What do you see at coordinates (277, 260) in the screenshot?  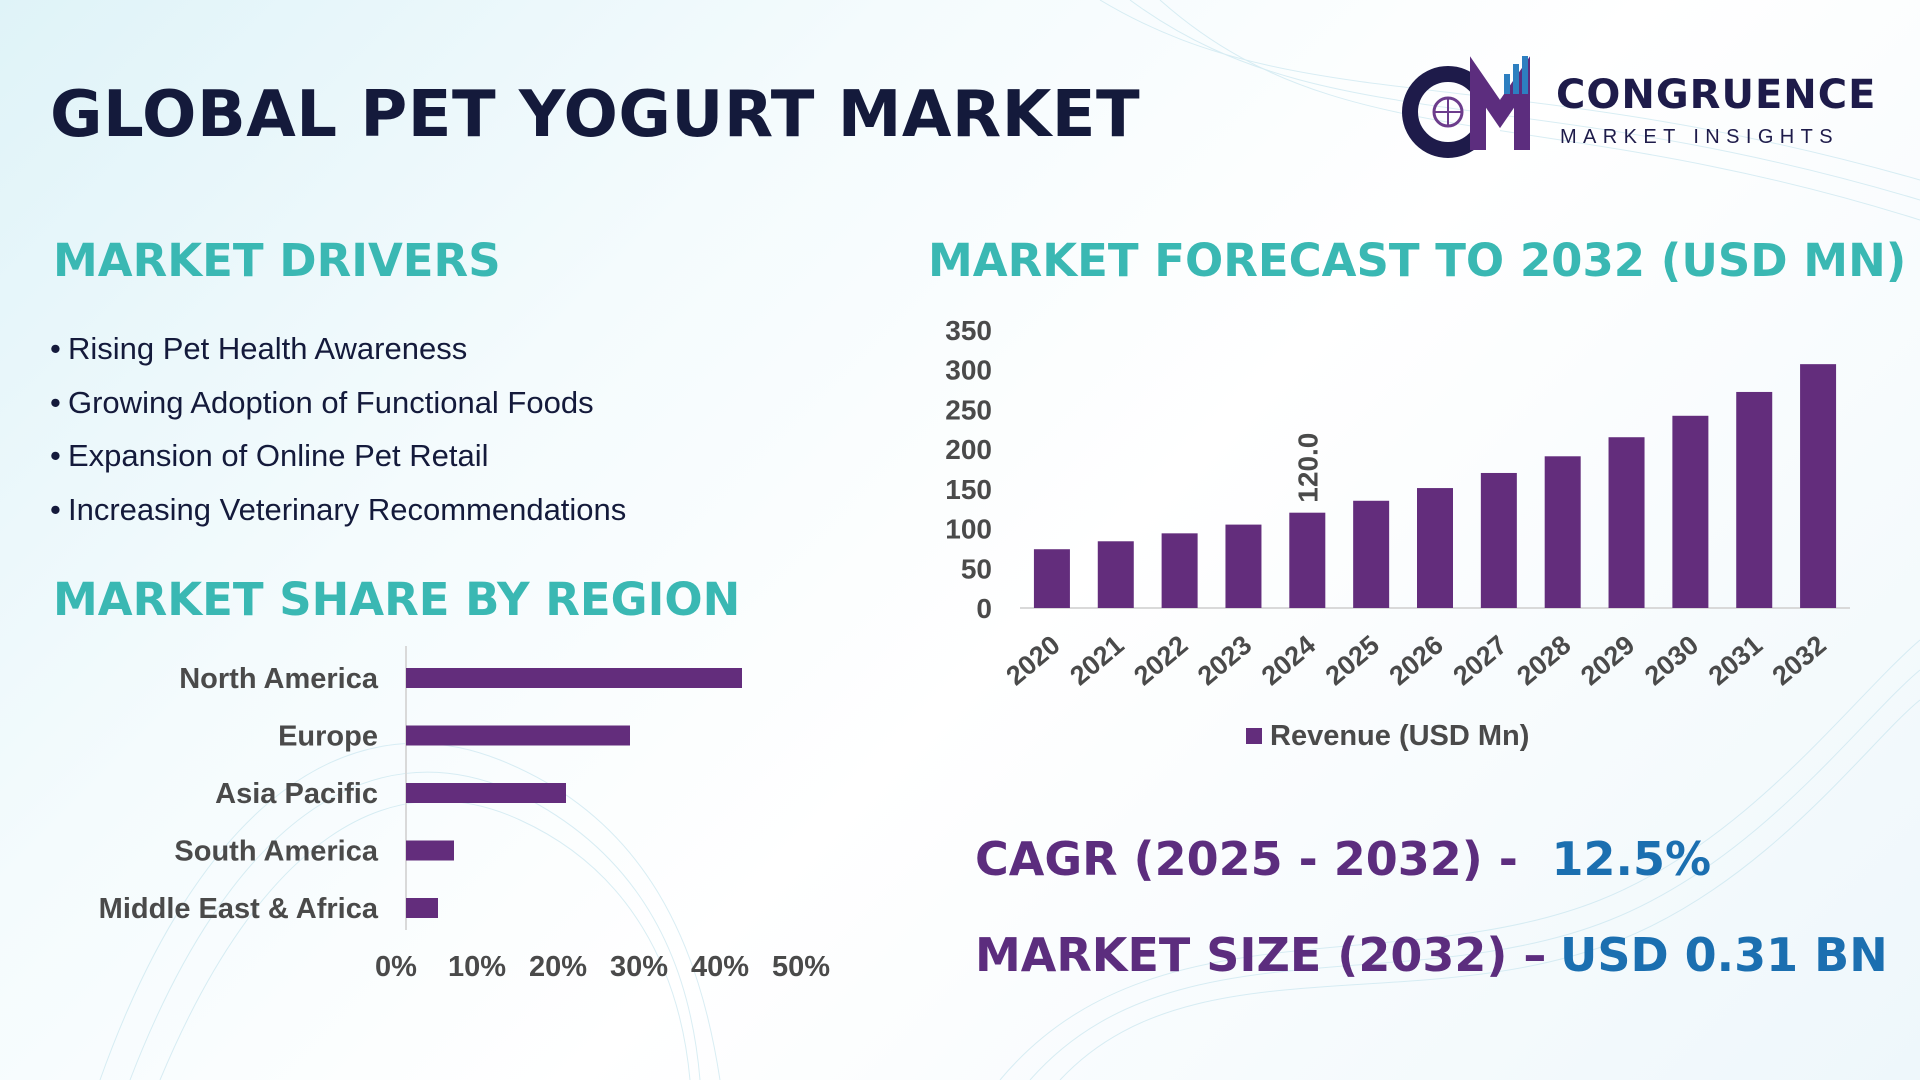 I see `drivers-heading: MARKET DRIVERS` at bounding box center [277, 260].